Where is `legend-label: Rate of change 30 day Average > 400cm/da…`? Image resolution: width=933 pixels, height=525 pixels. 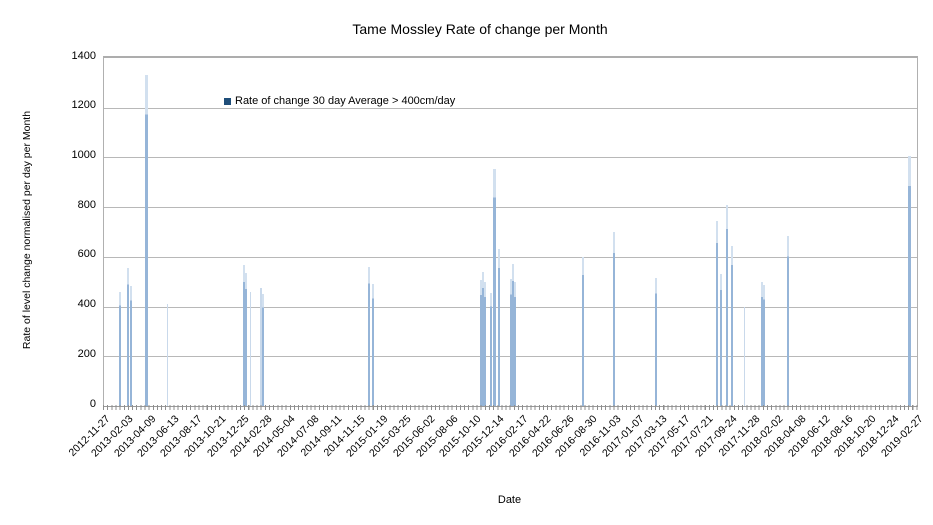 legend-label: Rate of change 30 day Average > 400cm/da… is located at coordinates (345, 101).